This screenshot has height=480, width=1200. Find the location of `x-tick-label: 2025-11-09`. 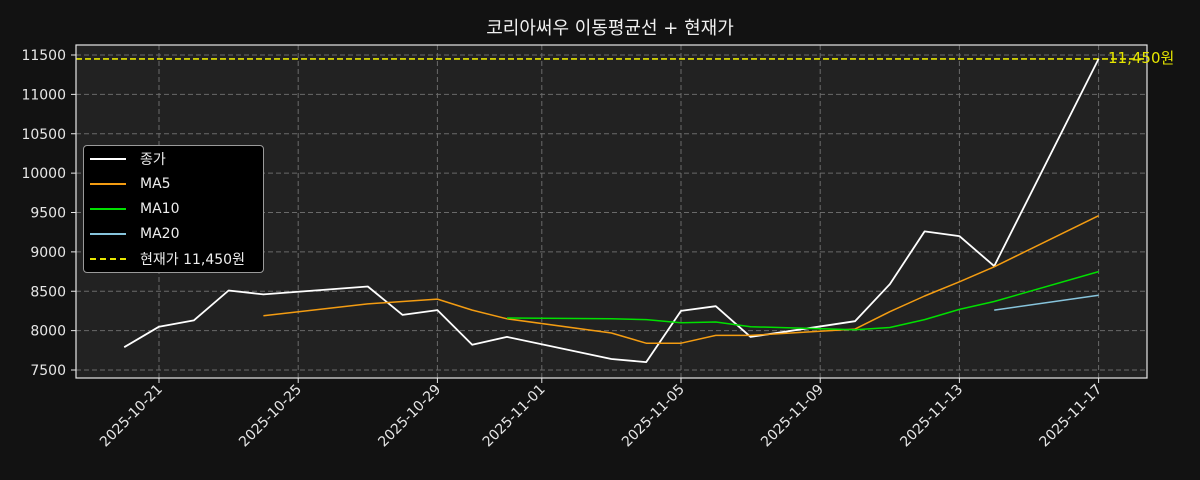

x-tick-label: 2025-11-09 is located at coordinates (792, 416).